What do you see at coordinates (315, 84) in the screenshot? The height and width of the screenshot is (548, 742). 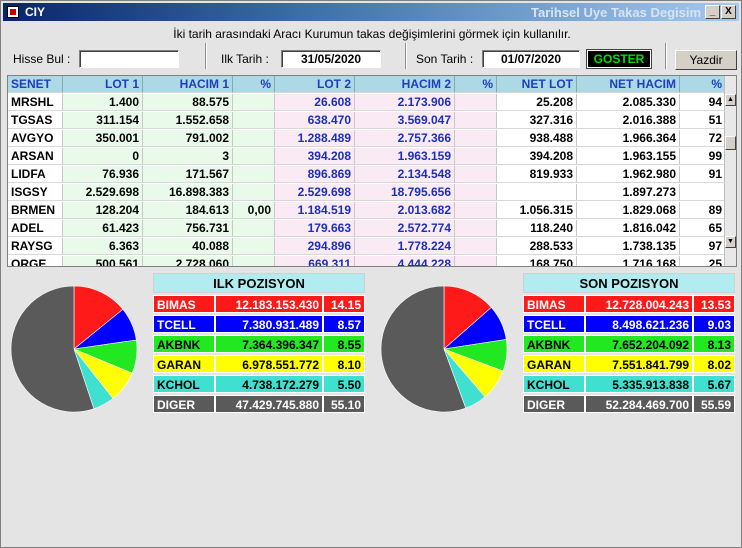 I see `header-lot2: LOT 2` at bounding box center [315, 84].